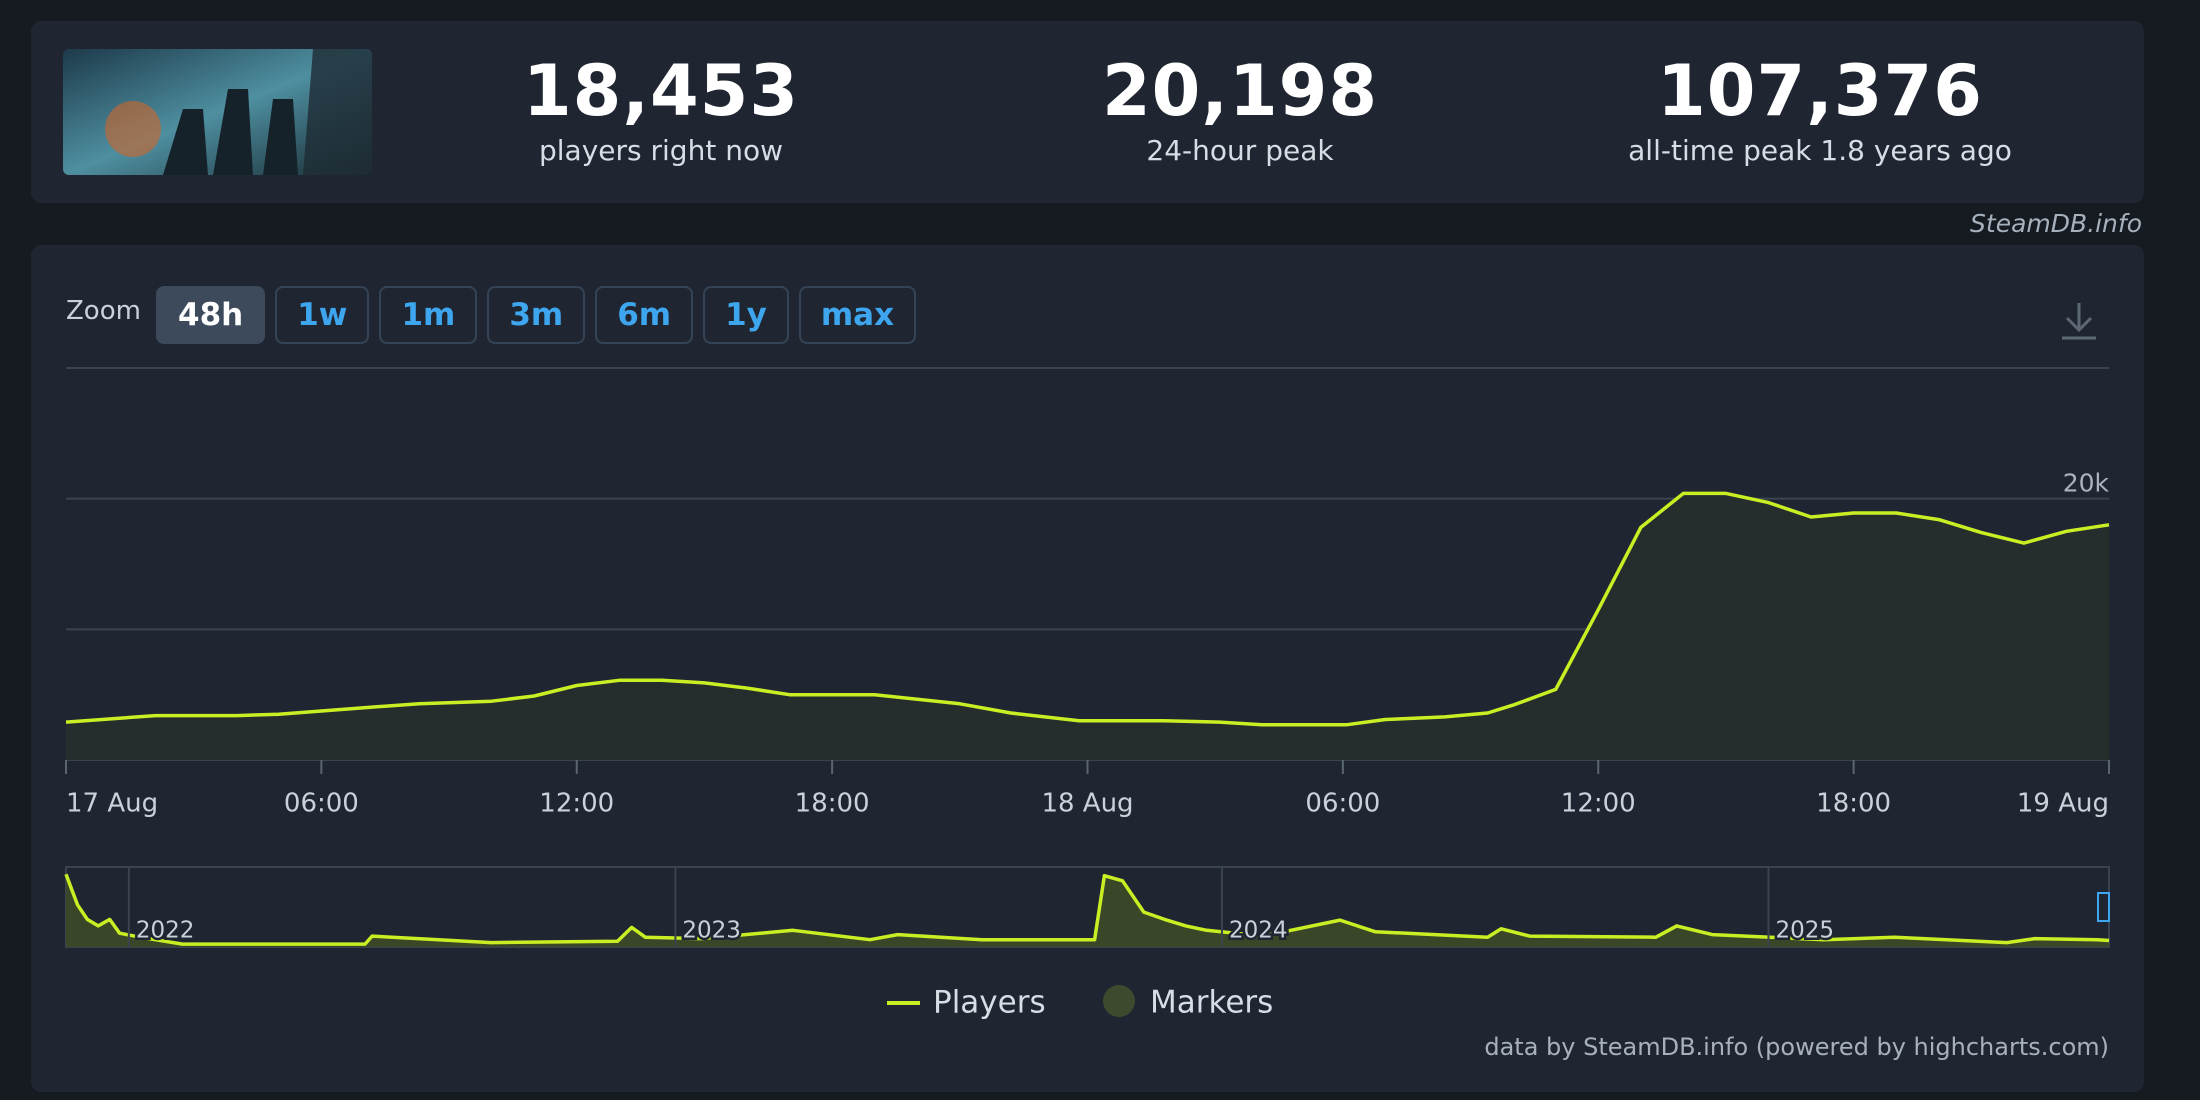 Image resolution: width=2200 pixels, height=1100 pixels. I want to click on stat-value: 20,198, so click(1240, 91).